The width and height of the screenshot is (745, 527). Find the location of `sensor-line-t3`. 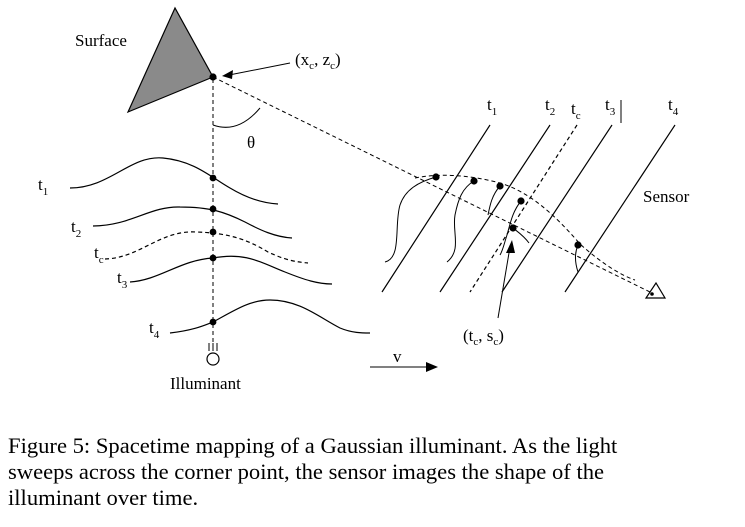

sensor-line-t3 is located at coordinates (557, 208).